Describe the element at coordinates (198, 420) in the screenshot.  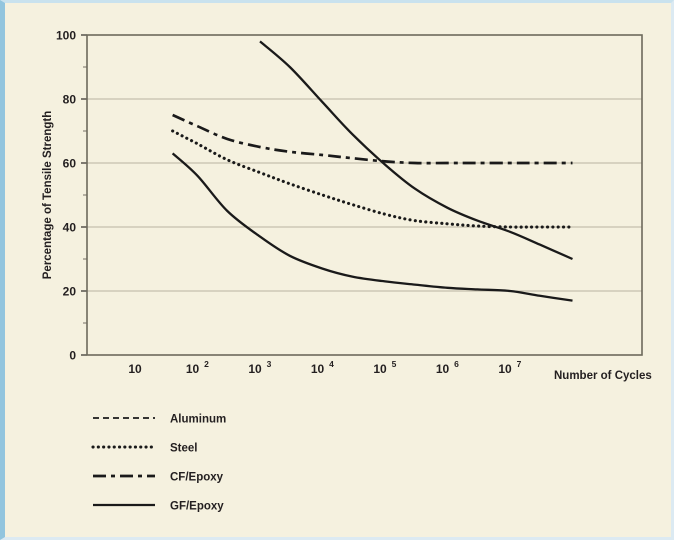
I see `legend-label-aluminum: Aluminum` at that location.